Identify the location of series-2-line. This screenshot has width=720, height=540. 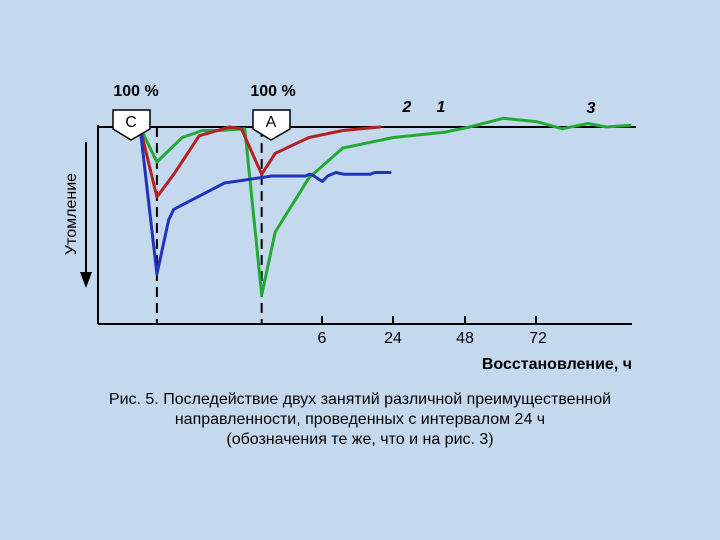
(260, 162).